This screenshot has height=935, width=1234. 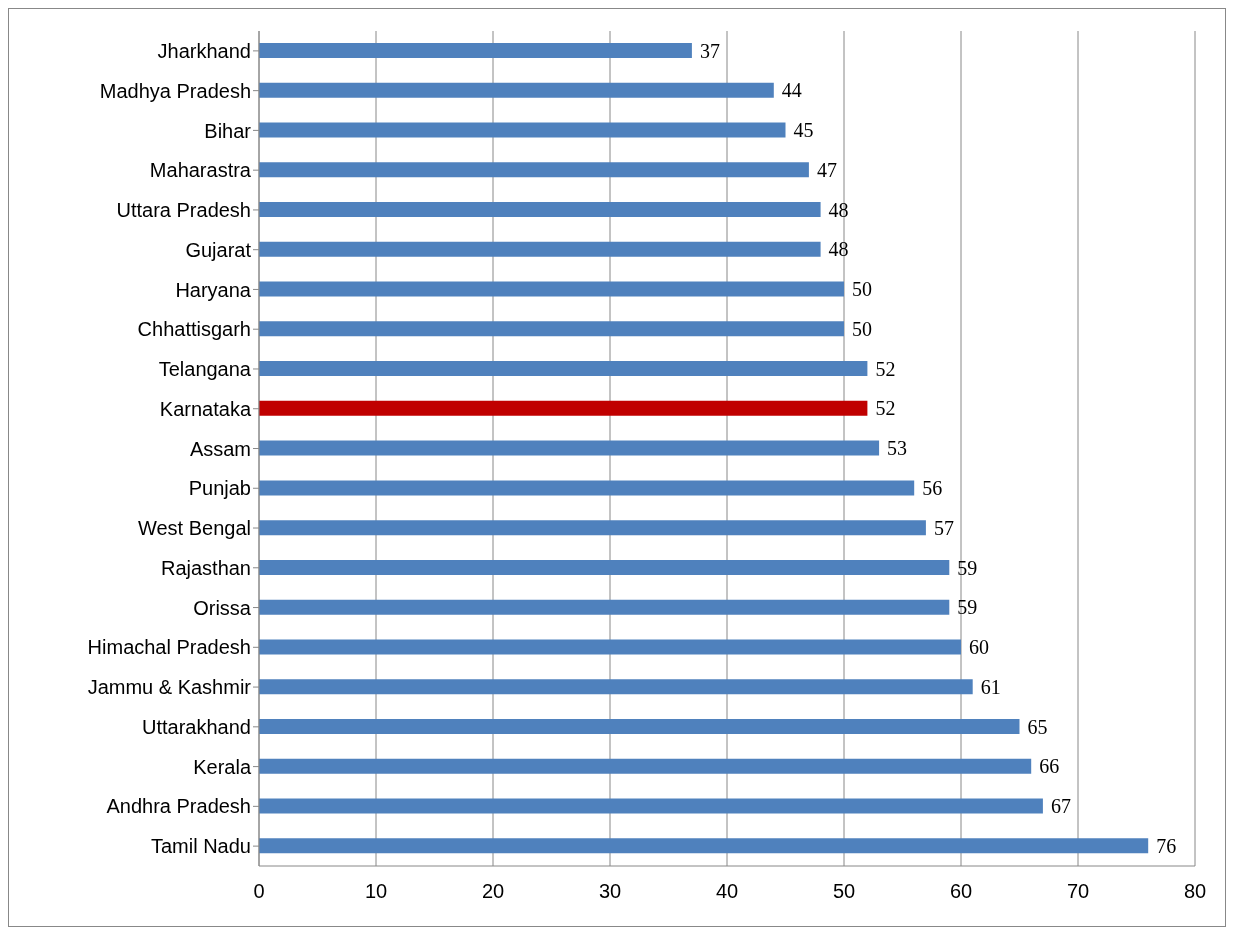 What do you see at coordinates (178, 806) in the screenshot?
I see `y-tick-label: Andhra Pradesh` at bounding box center [178, 806].